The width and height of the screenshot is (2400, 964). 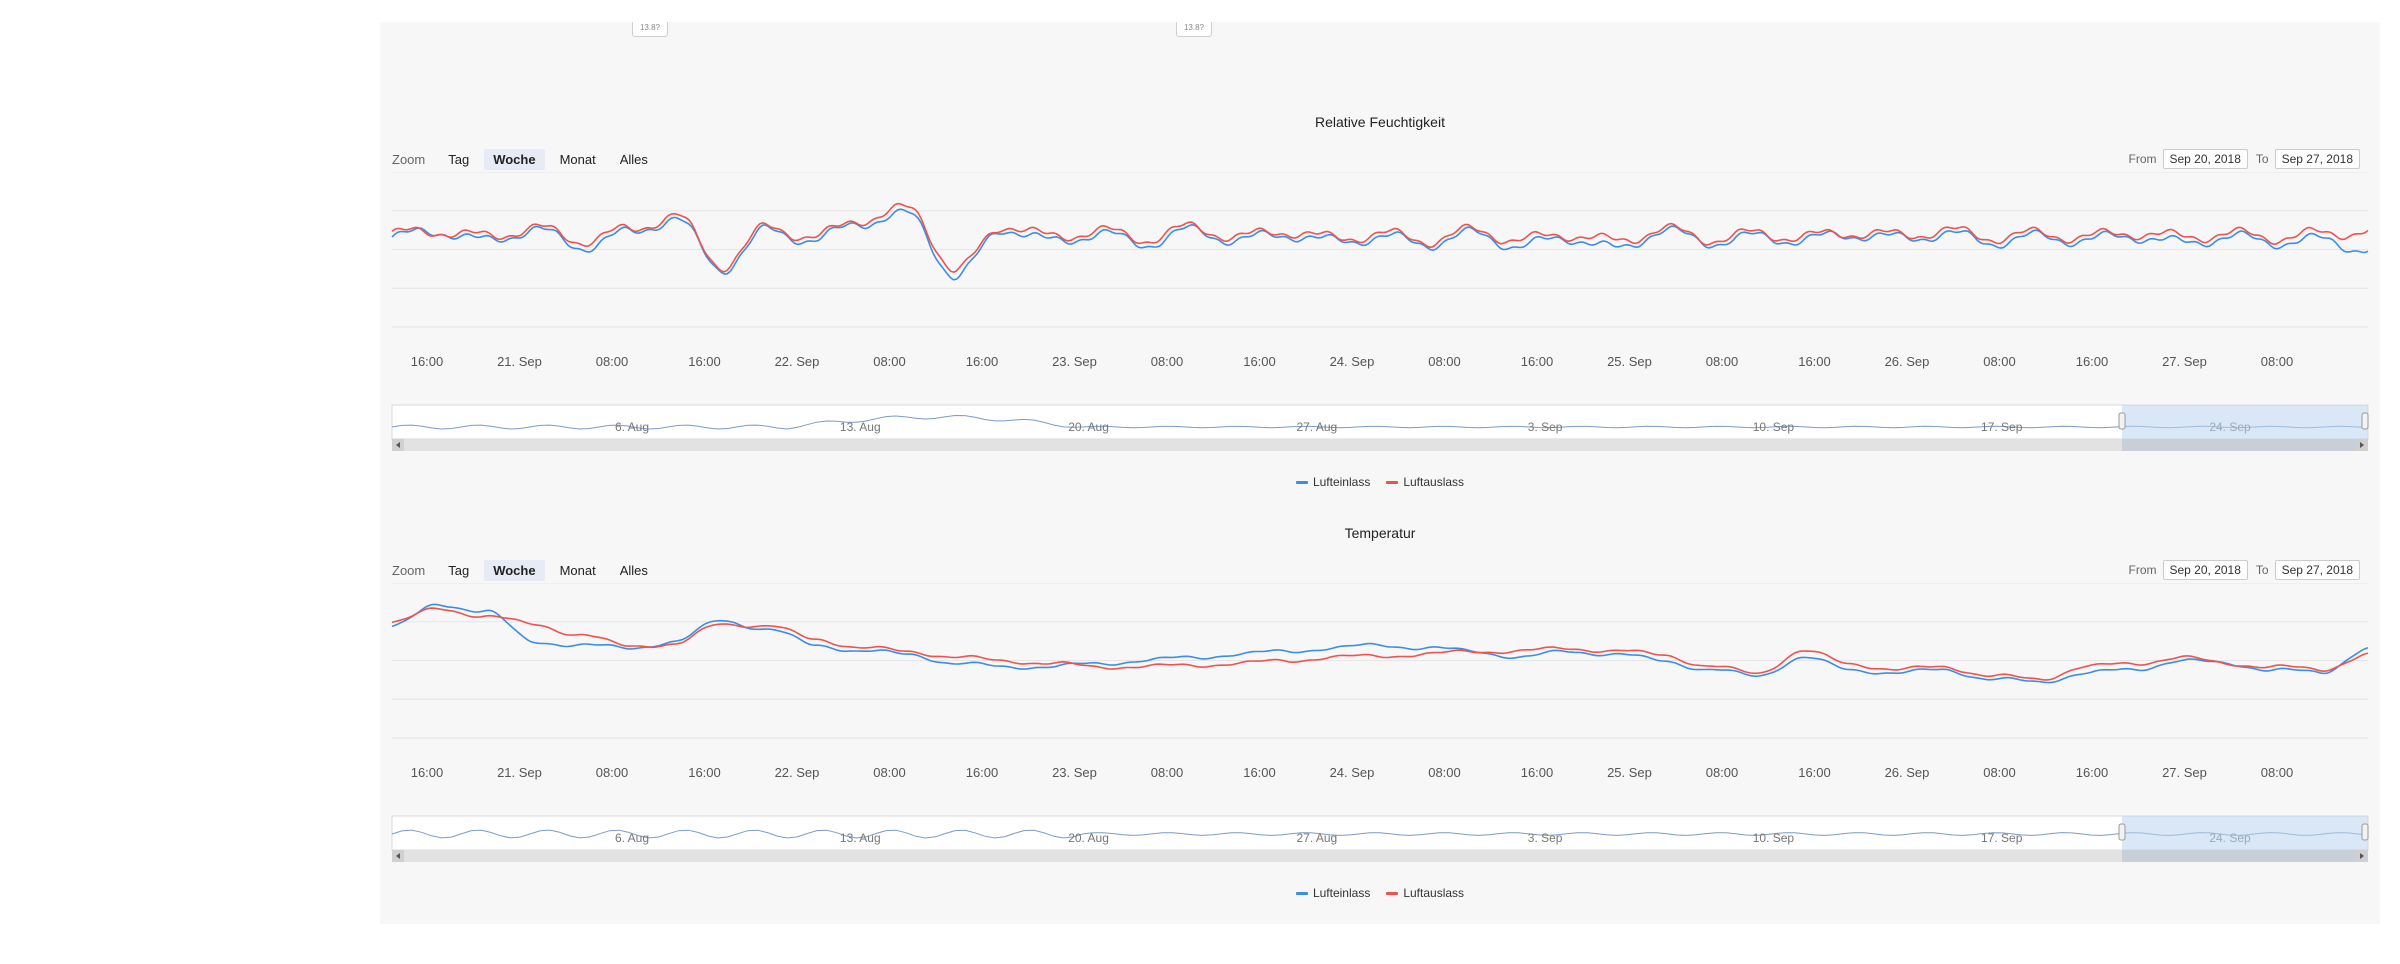 I want to click on top-value-tag: 13.8?, so click(x=1194, y=29).